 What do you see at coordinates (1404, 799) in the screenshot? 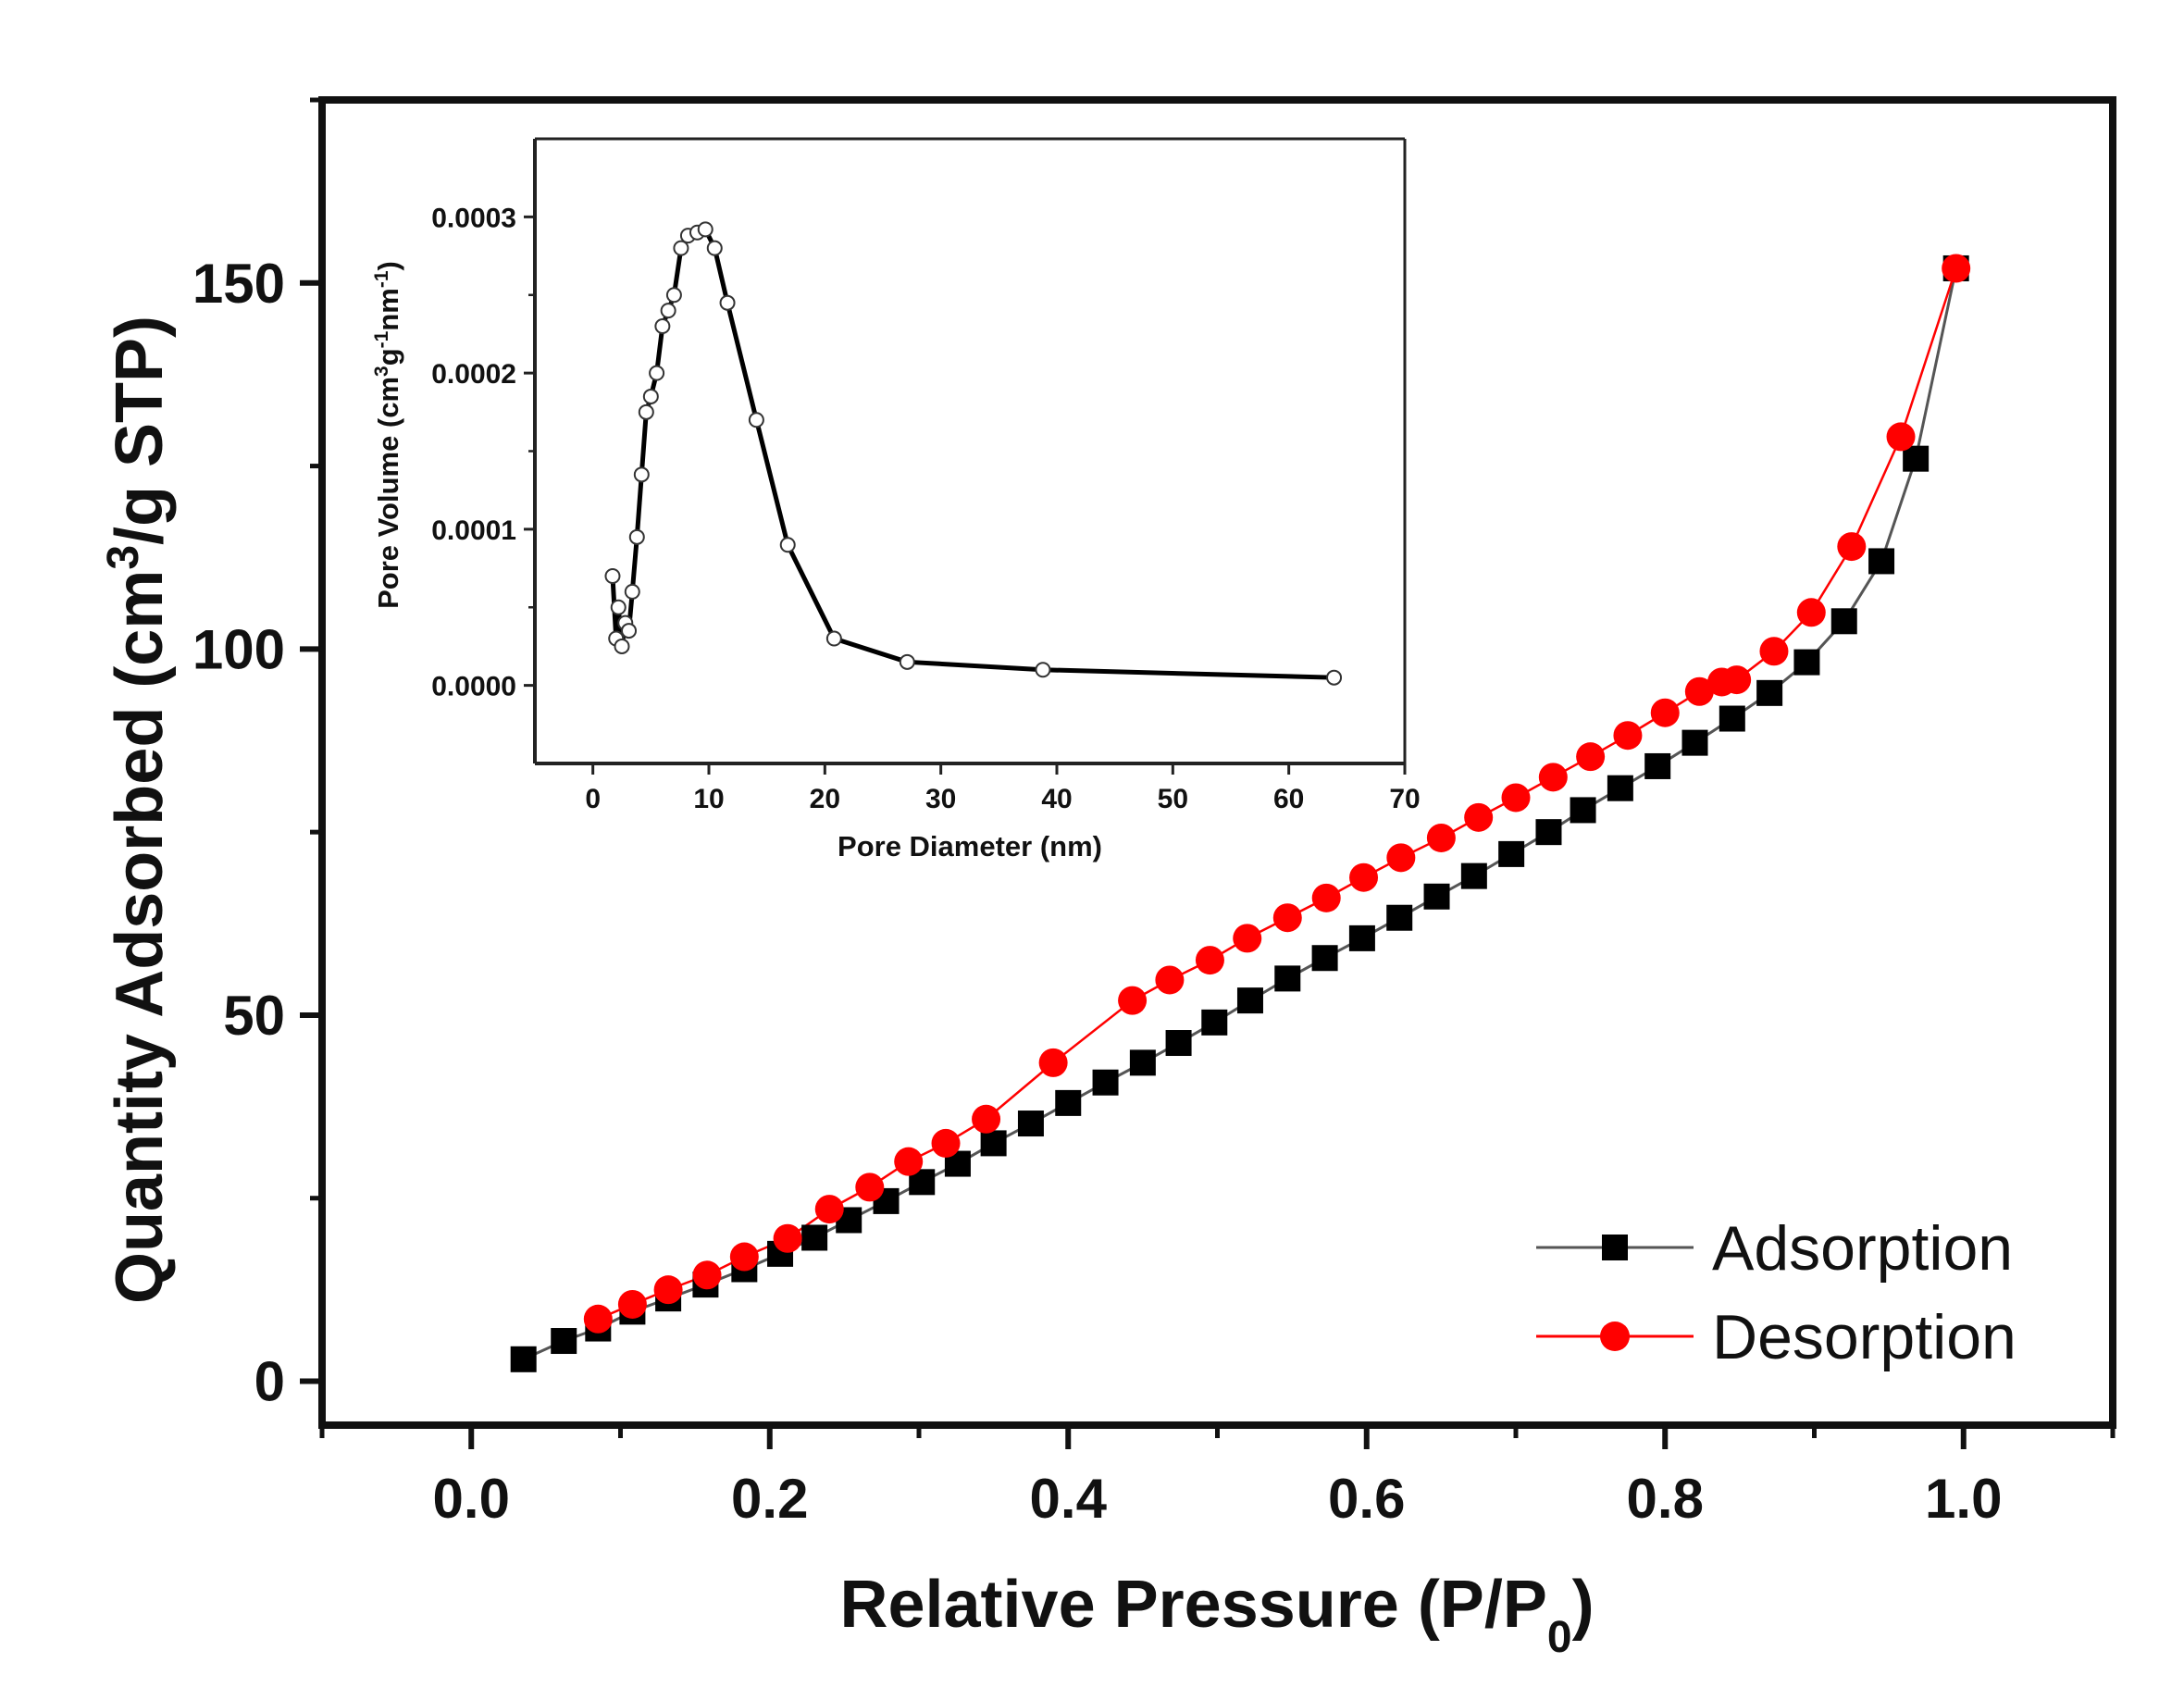
I see `inset-x-tick-label: 70` at bounding box center [1404, 799].